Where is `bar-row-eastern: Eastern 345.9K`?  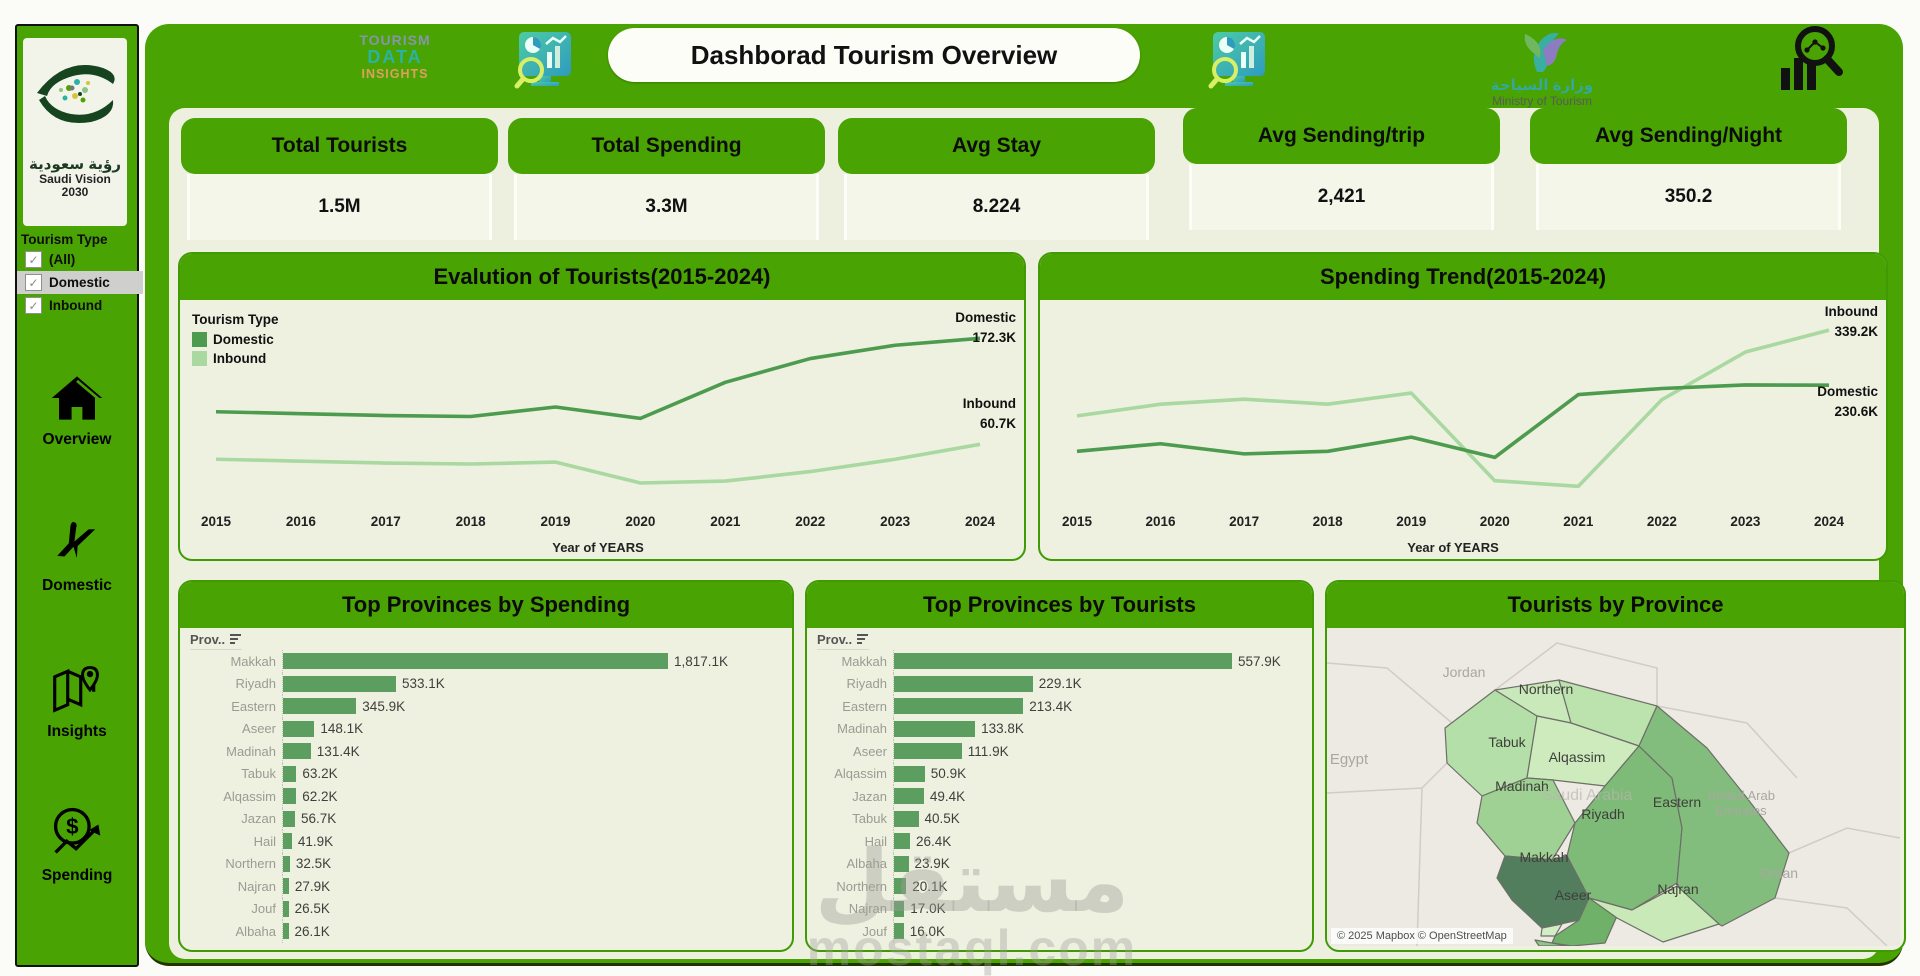 bar-row-eastern: Eastern 345.9K is located at coordinates (486, 706).